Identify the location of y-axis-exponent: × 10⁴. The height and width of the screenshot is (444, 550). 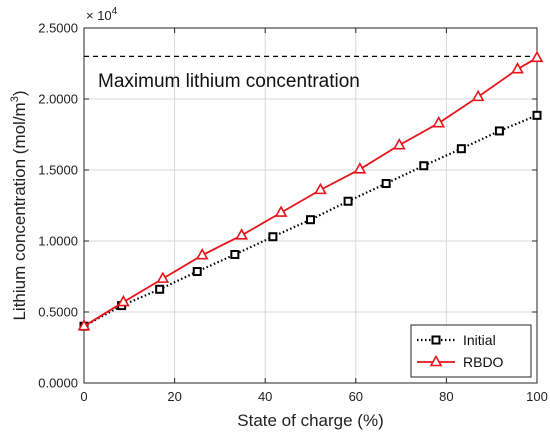
(102, 14).